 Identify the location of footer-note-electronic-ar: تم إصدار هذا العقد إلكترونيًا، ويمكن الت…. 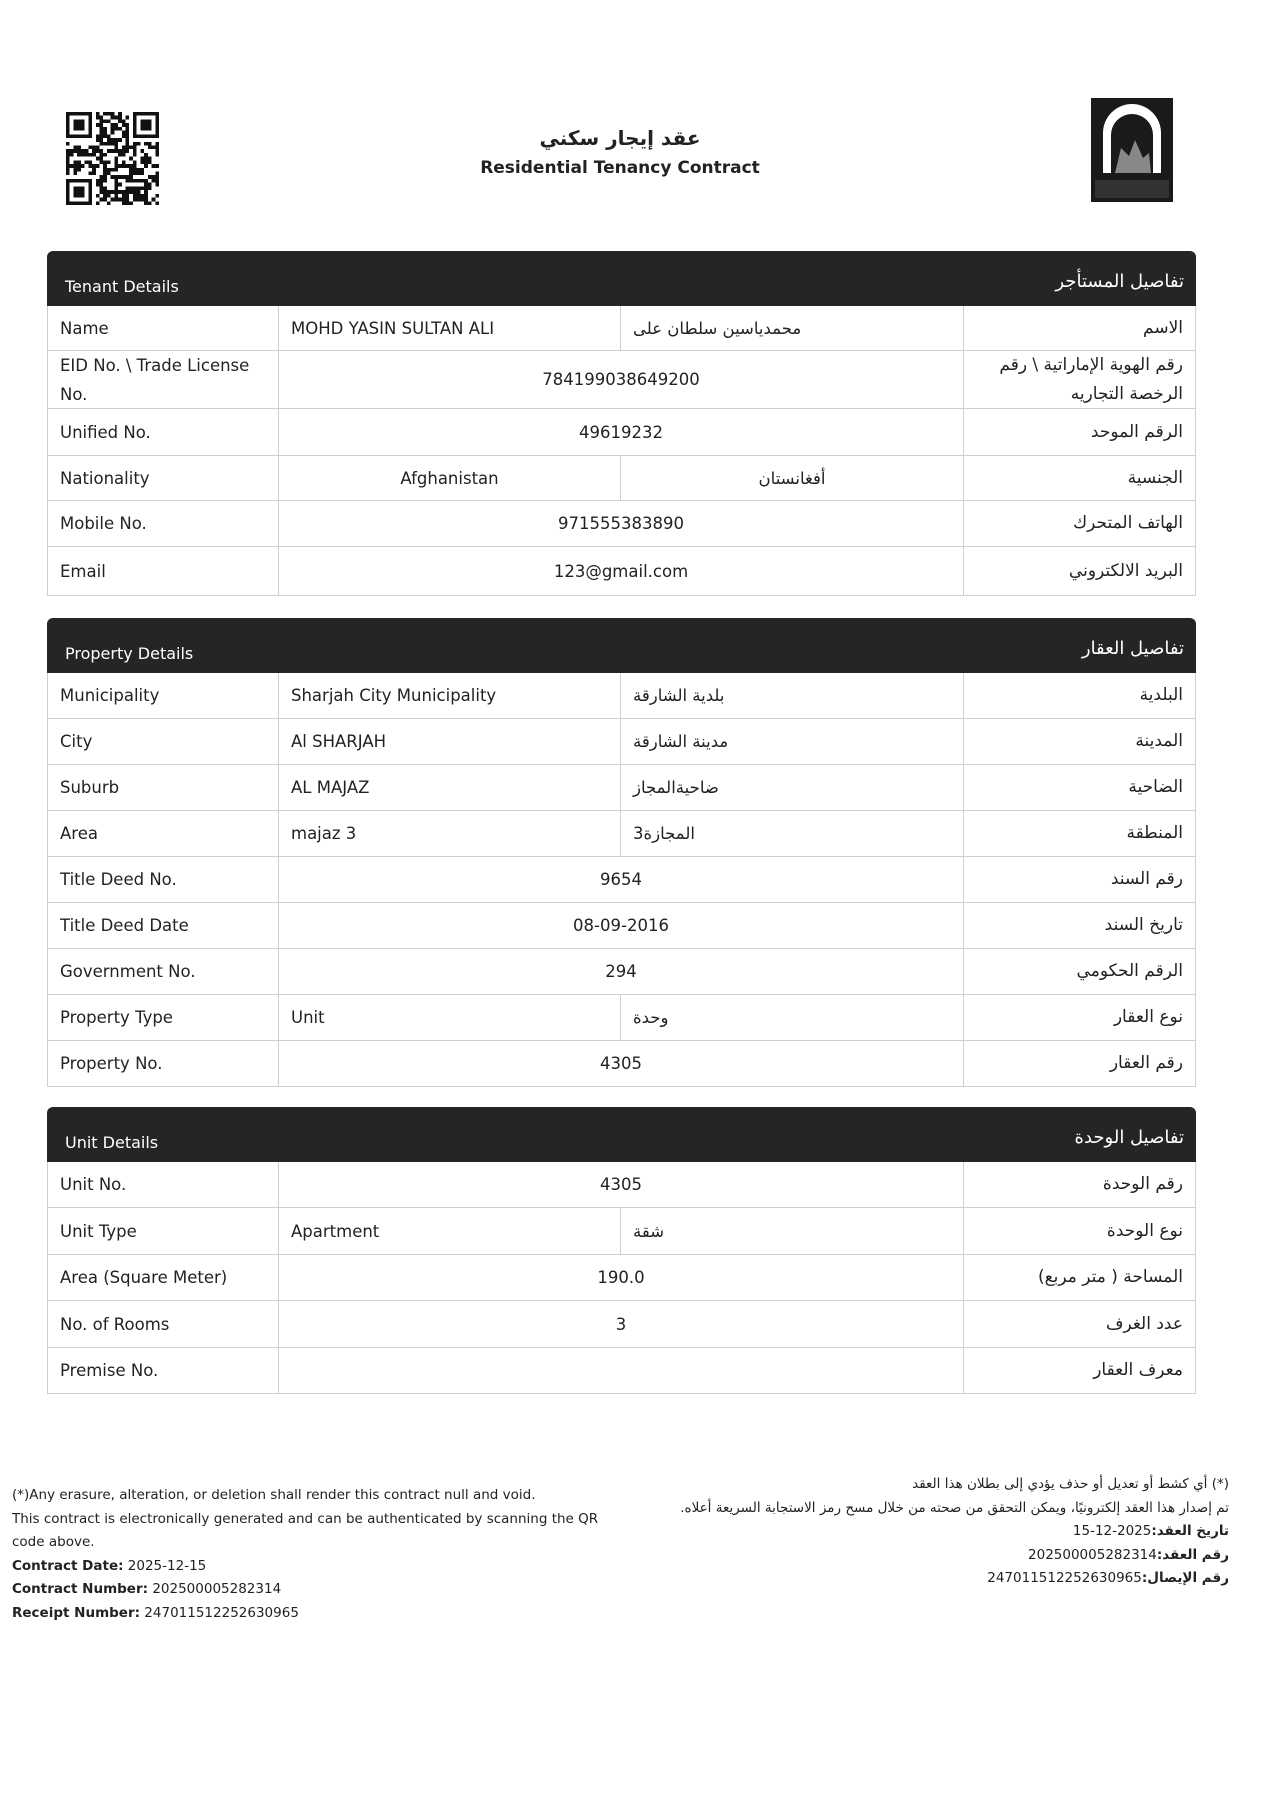
(954, 1507).